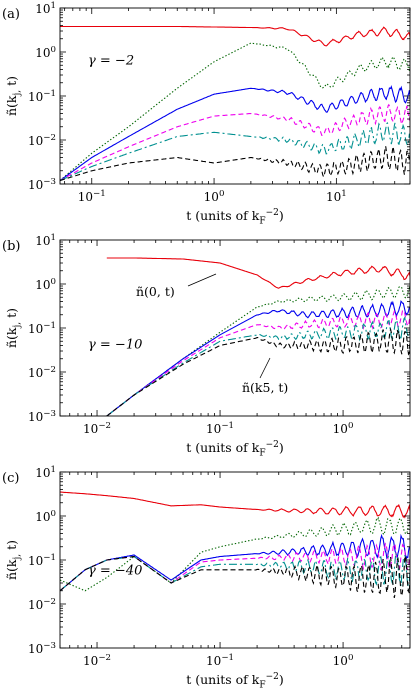 The height and width of the screenshot is (697, 415). What do you see at coordinates (265, 368) in the screenshot?
I see `arrow-n5` at bounding box center [265, 368].